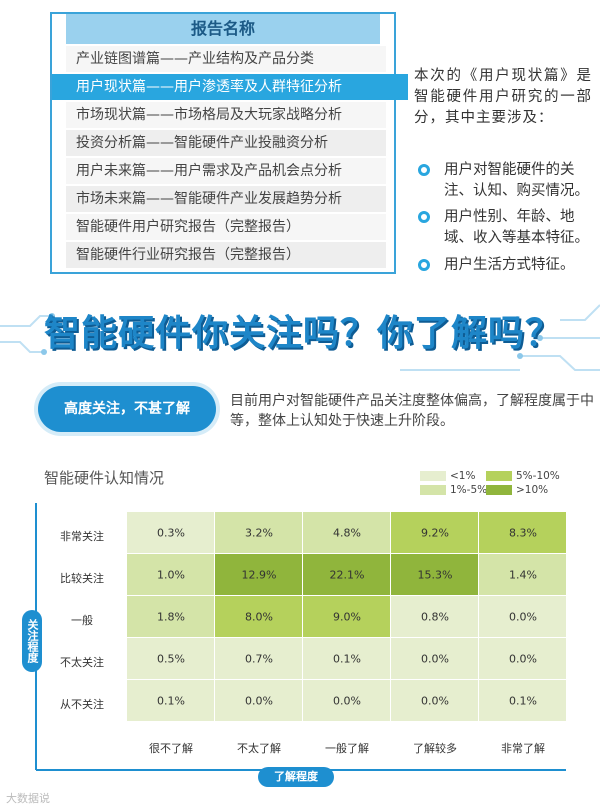 The height and width of the screenshot is (809, 600). Describe the element at coordinates (226, 199) in the screenshot. I see `report-item-5: 市场未来篇——智能硬件产业发展趋势分析` at that location.